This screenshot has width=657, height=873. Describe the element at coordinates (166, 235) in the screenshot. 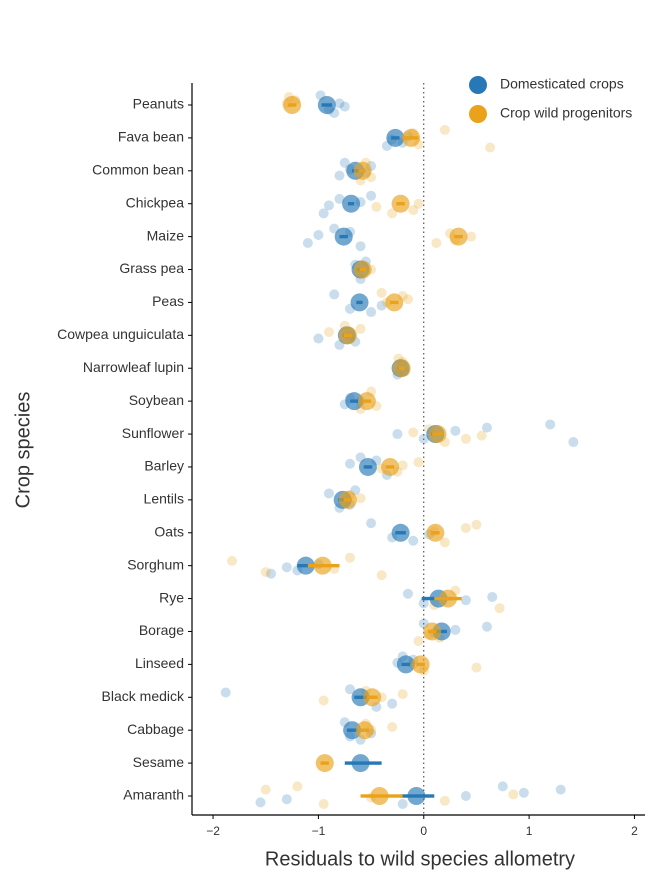

I see `y-tick-label: Maize` at that location.